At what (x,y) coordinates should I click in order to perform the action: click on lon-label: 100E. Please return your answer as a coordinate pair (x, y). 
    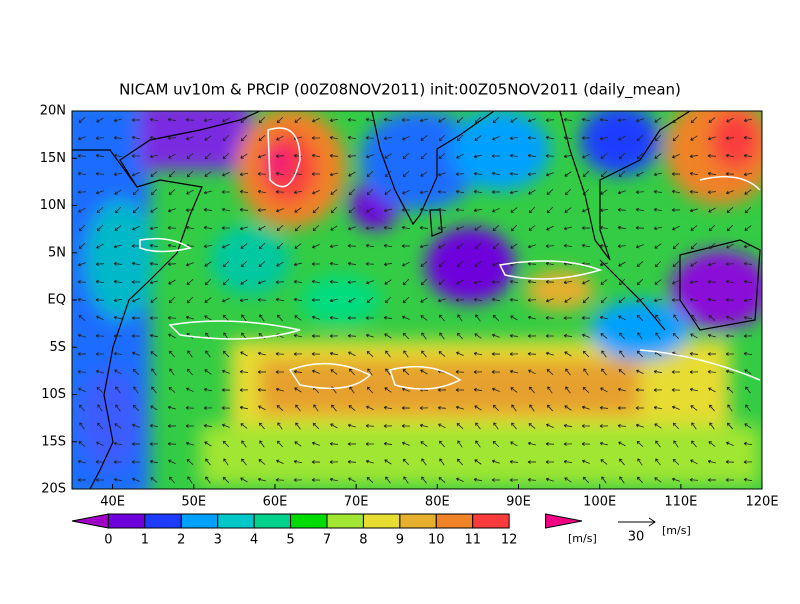
    Looking at the image, I should click on (599, 502).